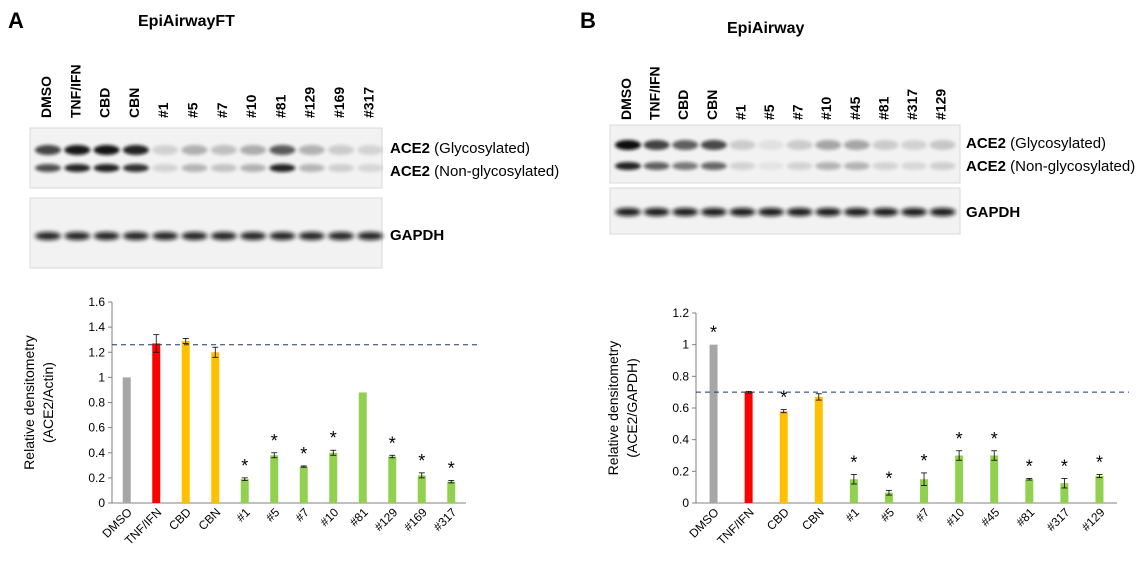  What do you see at coordinates (712, 105) in the screenshot?
I see `lane-label: CBN` at bounding box center [712, 105].